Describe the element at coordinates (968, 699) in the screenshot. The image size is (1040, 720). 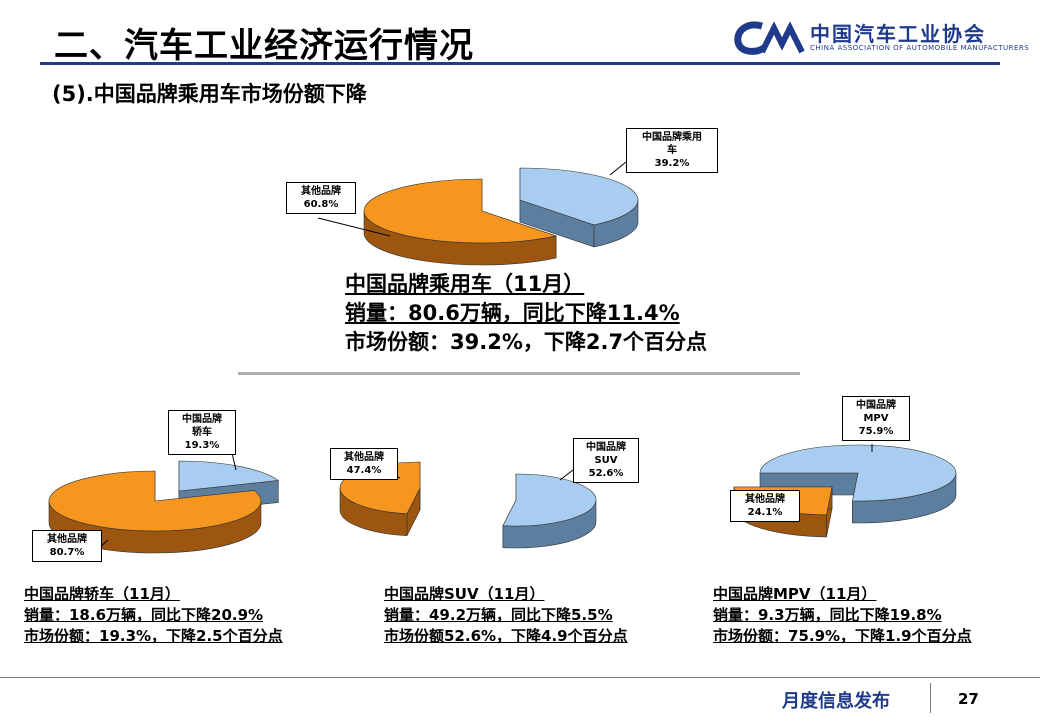
I see `page-number: 27` at that location.